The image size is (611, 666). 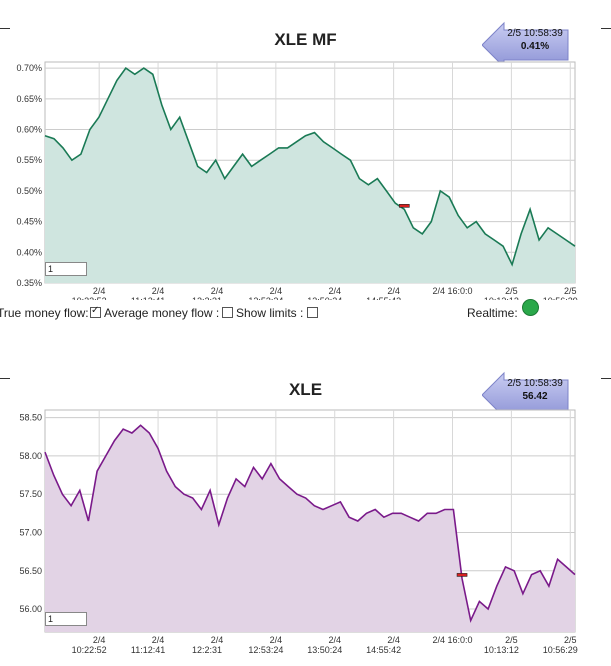 I want to click on chart-title: XLE, so click(x=305, y=389).